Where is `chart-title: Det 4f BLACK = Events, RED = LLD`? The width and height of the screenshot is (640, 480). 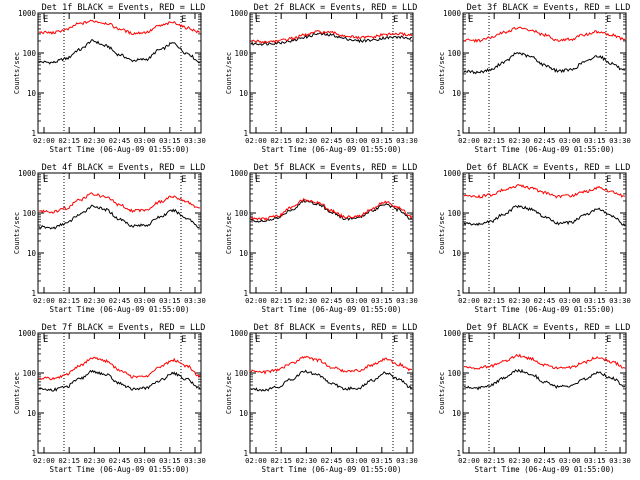
chart-title: Det 4f BLACK = Events, RED = LLD is located at coordinates (124, 168).